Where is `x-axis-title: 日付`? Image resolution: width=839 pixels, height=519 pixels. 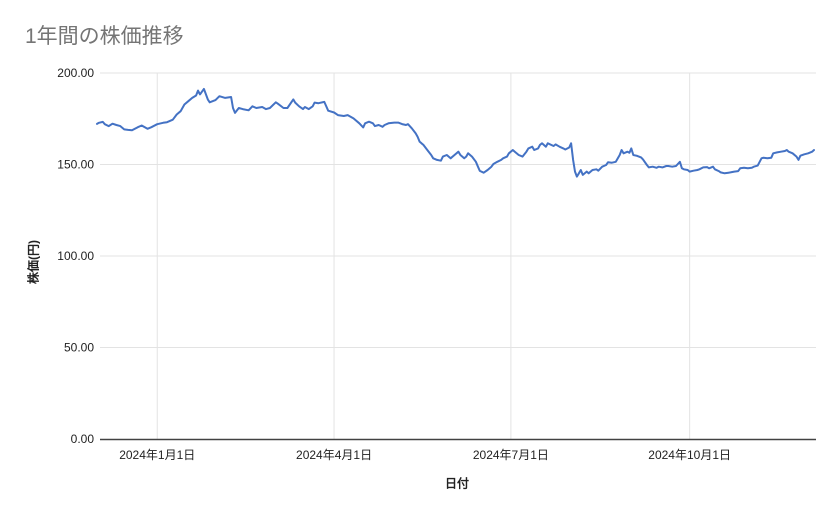
x-axis-title: 日付 is located at coordinates (457, 483).